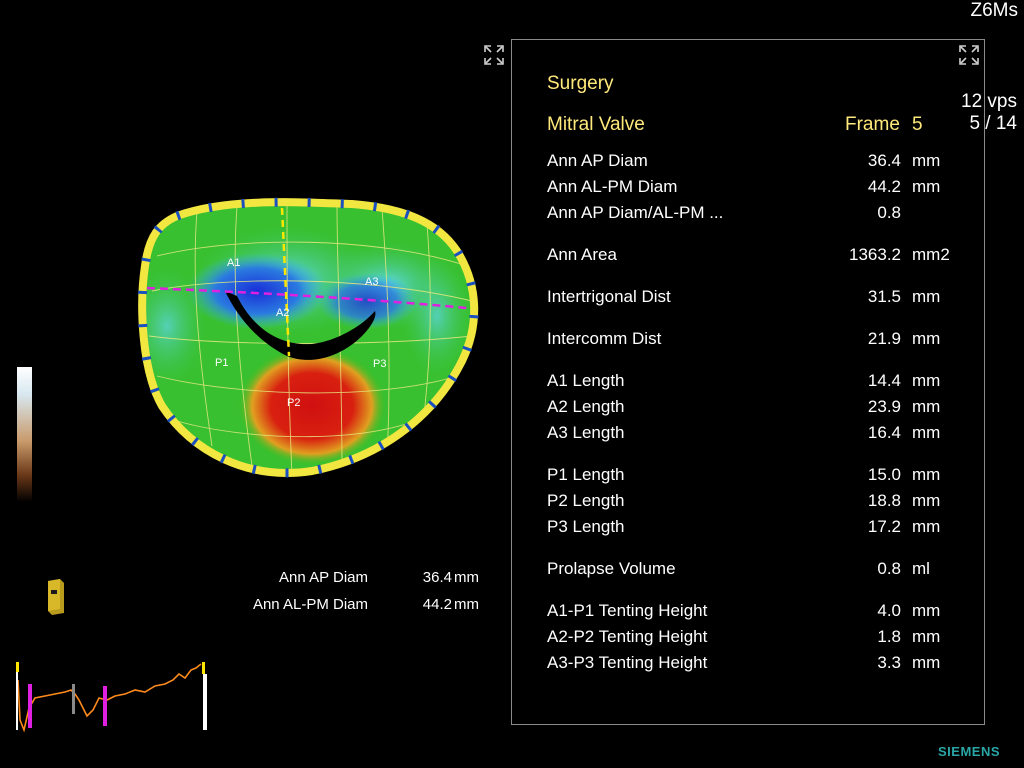 Image resolution: width=1024 pixels, height=768 pixels. What do you see at coordinates (308, 337) in the screenshot?
I see `mitral-valve-model: A1 A2 A3 P1 P2 P3` at bounding box center [308, 337].